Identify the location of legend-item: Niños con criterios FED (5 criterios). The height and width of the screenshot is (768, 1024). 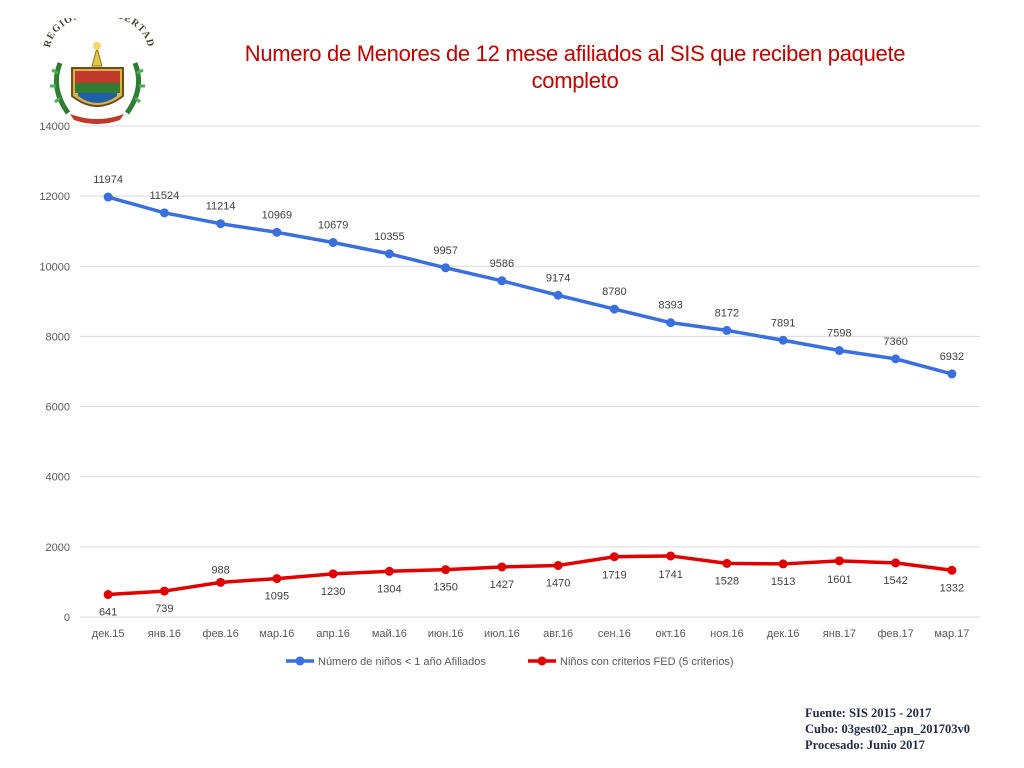
(631, 662).